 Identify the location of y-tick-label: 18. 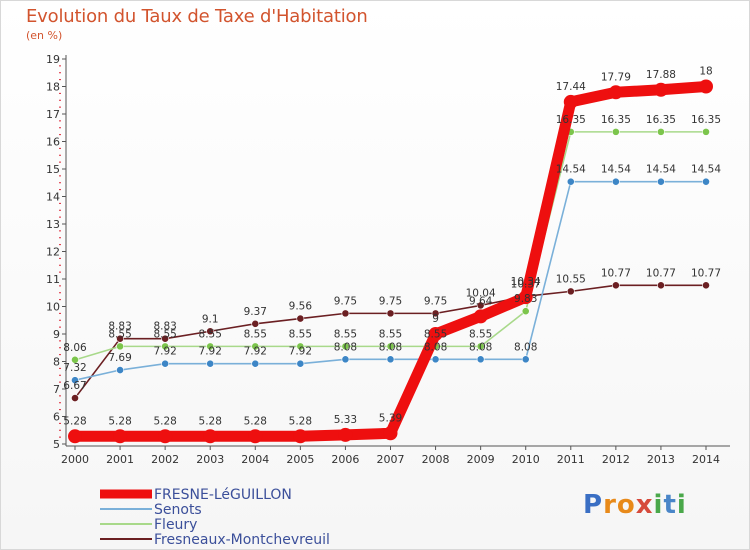
(53, 87).